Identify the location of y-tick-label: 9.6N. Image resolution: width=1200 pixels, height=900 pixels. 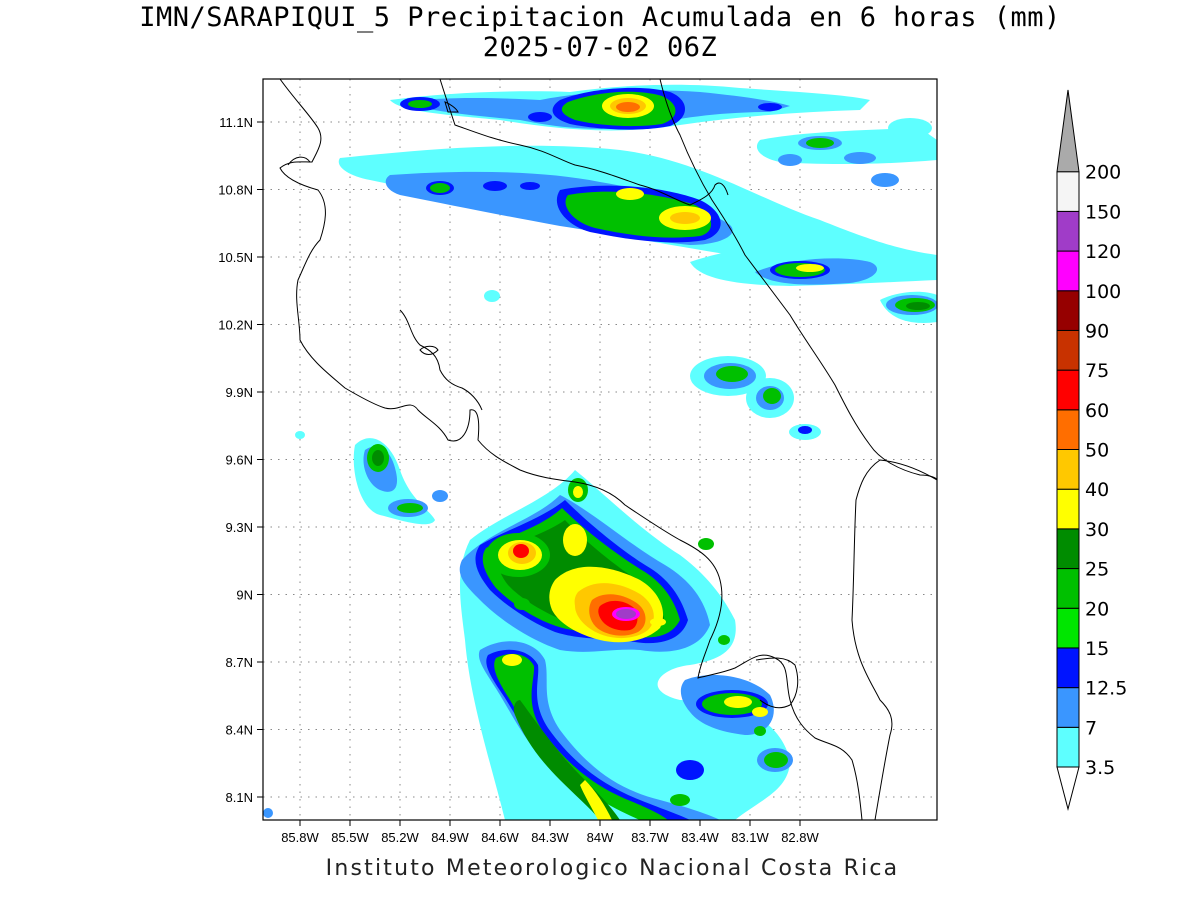
(239, 460).